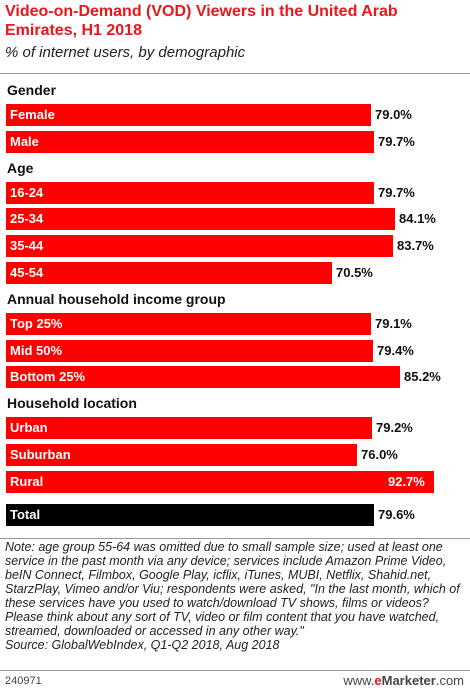  I want to click on top-divider, so click(235, 73).